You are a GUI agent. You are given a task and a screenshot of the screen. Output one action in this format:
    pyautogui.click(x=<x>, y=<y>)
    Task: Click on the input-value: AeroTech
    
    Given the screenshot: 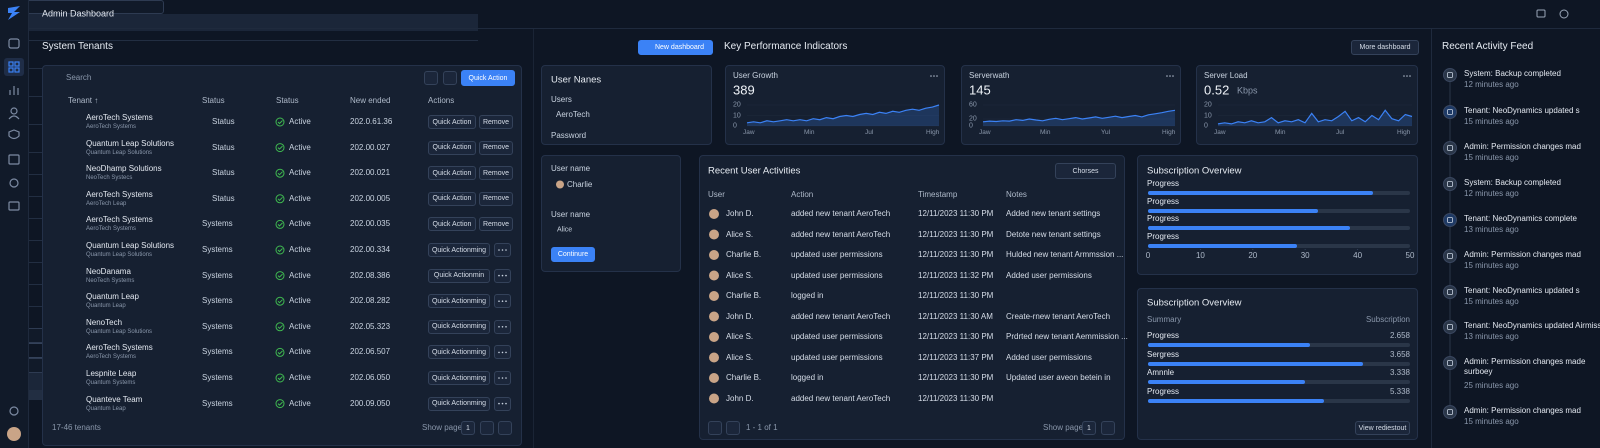 What is the action you would take?
    pyautogui.click(x=573, y=114)
    